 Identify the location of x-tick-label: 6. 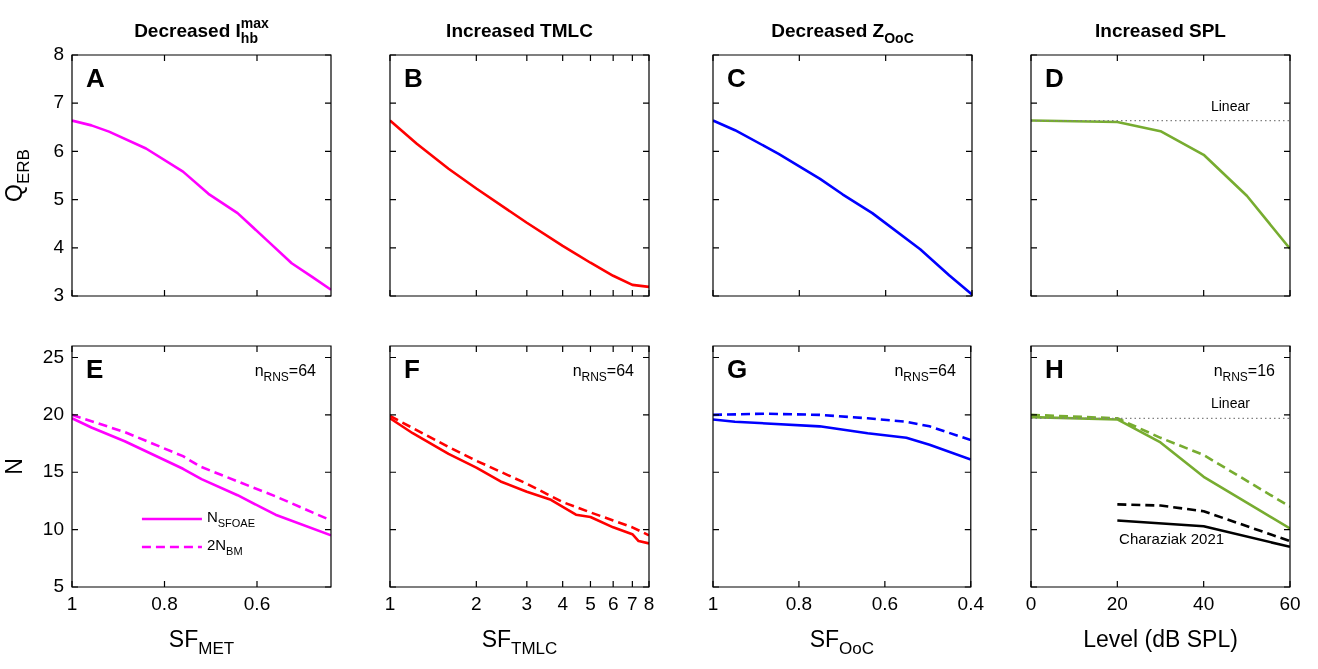
(613, 603).